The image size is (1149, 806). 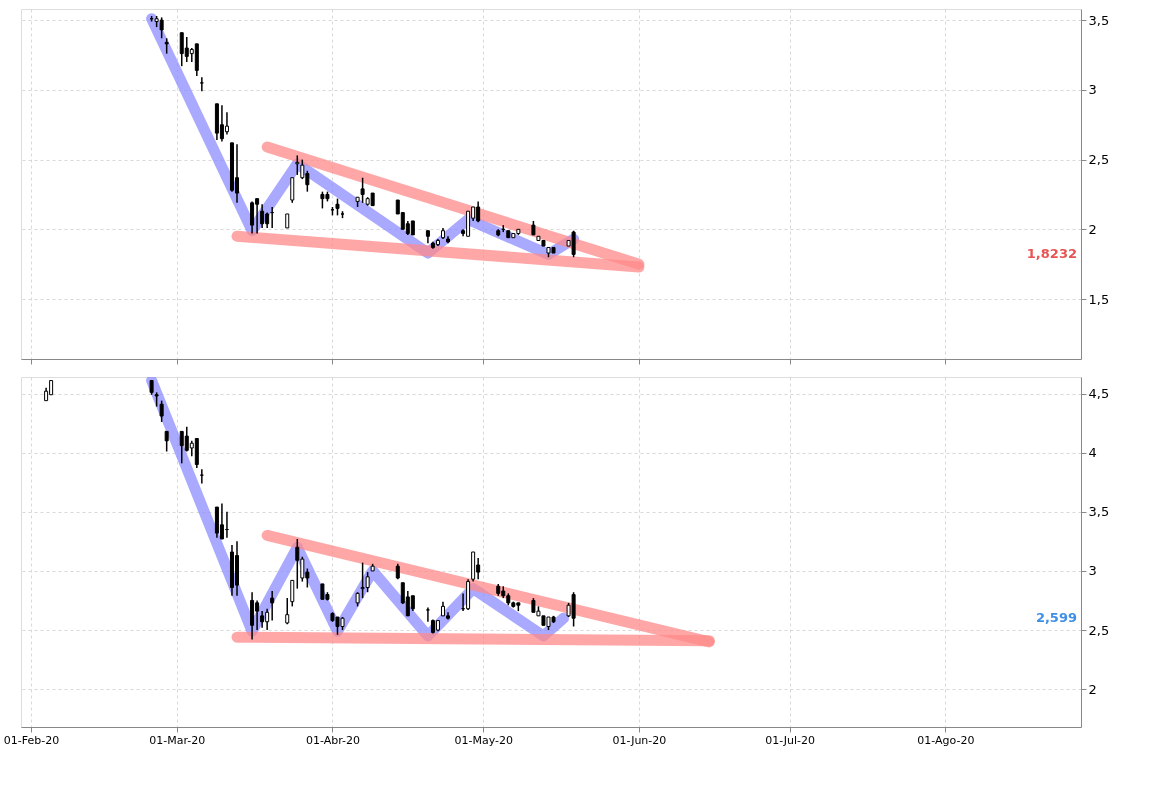 What do you see at coordinates (1092, 453) in the screenshot?
I see `y-tick-label: 4` at bounding box center [1092, 453].